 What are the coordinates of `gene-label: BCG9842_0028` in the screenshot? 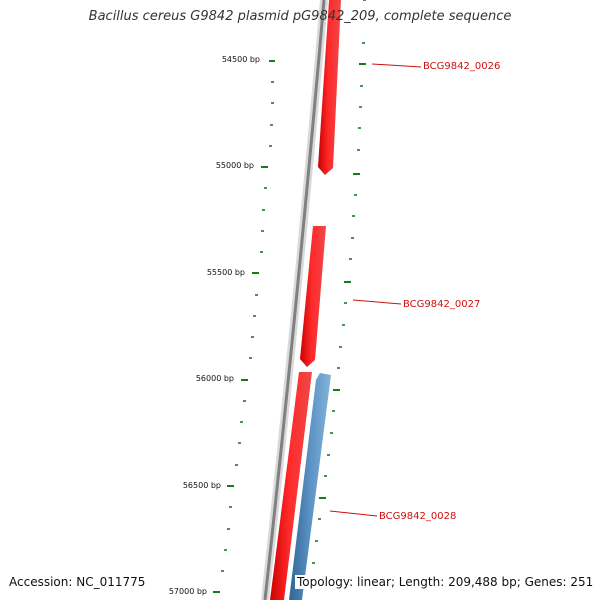 It's located at (417, 516).